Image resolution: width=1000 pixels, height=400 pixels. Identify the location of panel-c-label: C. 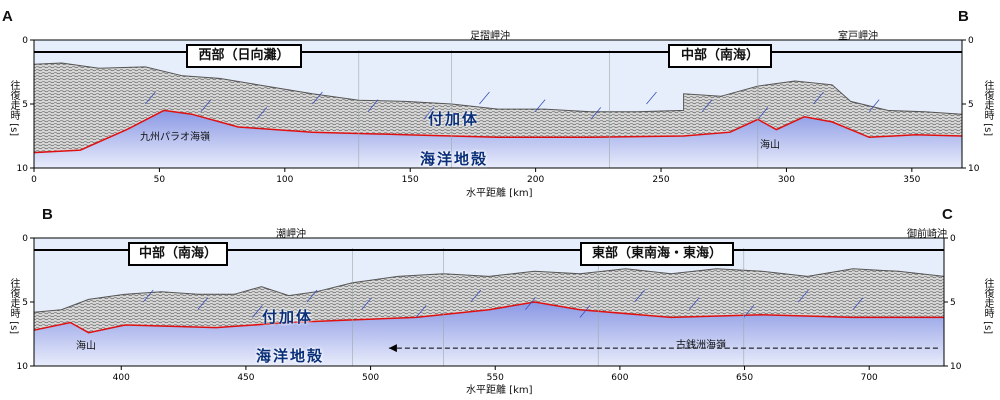
(947, 214).